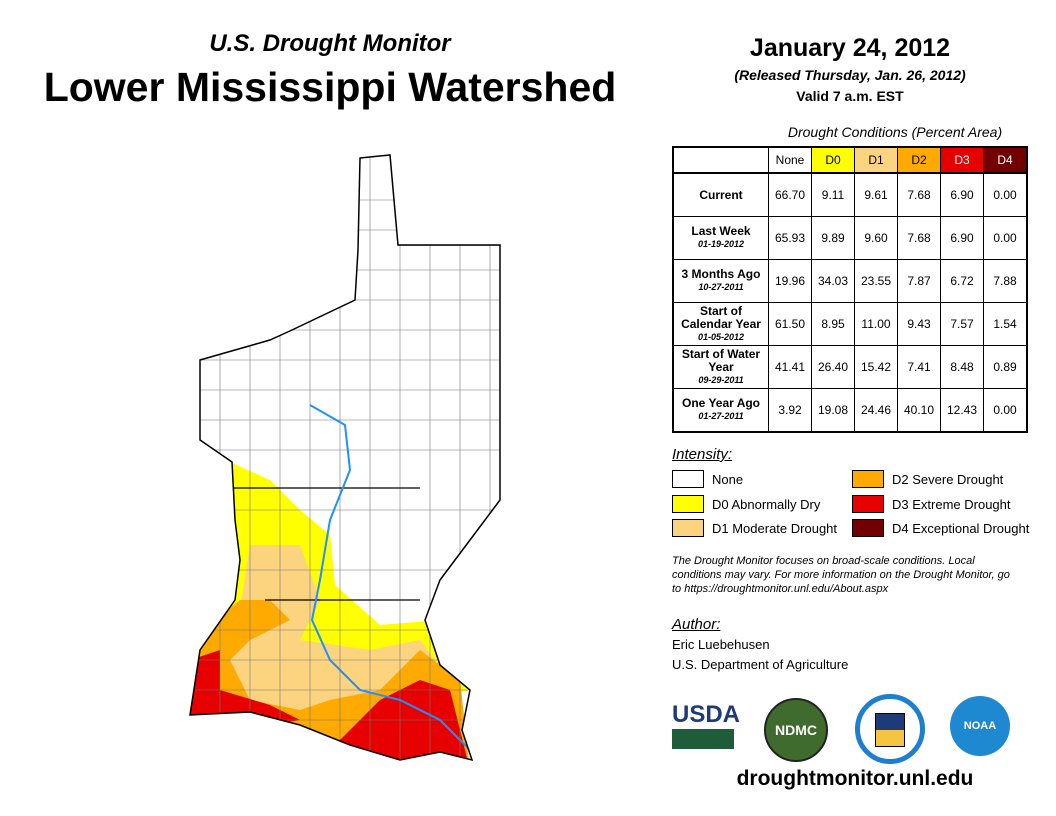 Image resolution: width=1056 pixels, height=816 pixels. Describe the element at coordinates (790, 194) in the screenshot. I see `table-cell: 66.70` at that location.